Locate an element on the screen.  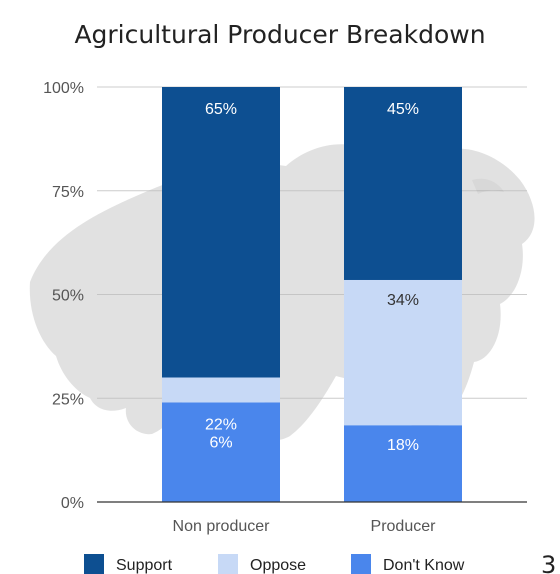
x-category-label: Producer is located at coordinates (404, 526).